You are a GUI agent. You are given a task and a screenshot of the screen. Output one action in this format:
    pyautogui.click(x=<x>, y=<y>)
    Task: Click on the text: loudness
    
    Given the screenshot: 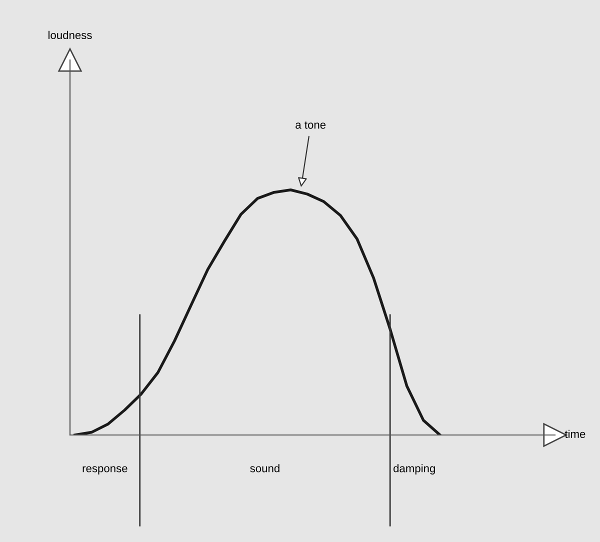 What is the action you would take?
    pyautogui.click(x=70, y=35)
    